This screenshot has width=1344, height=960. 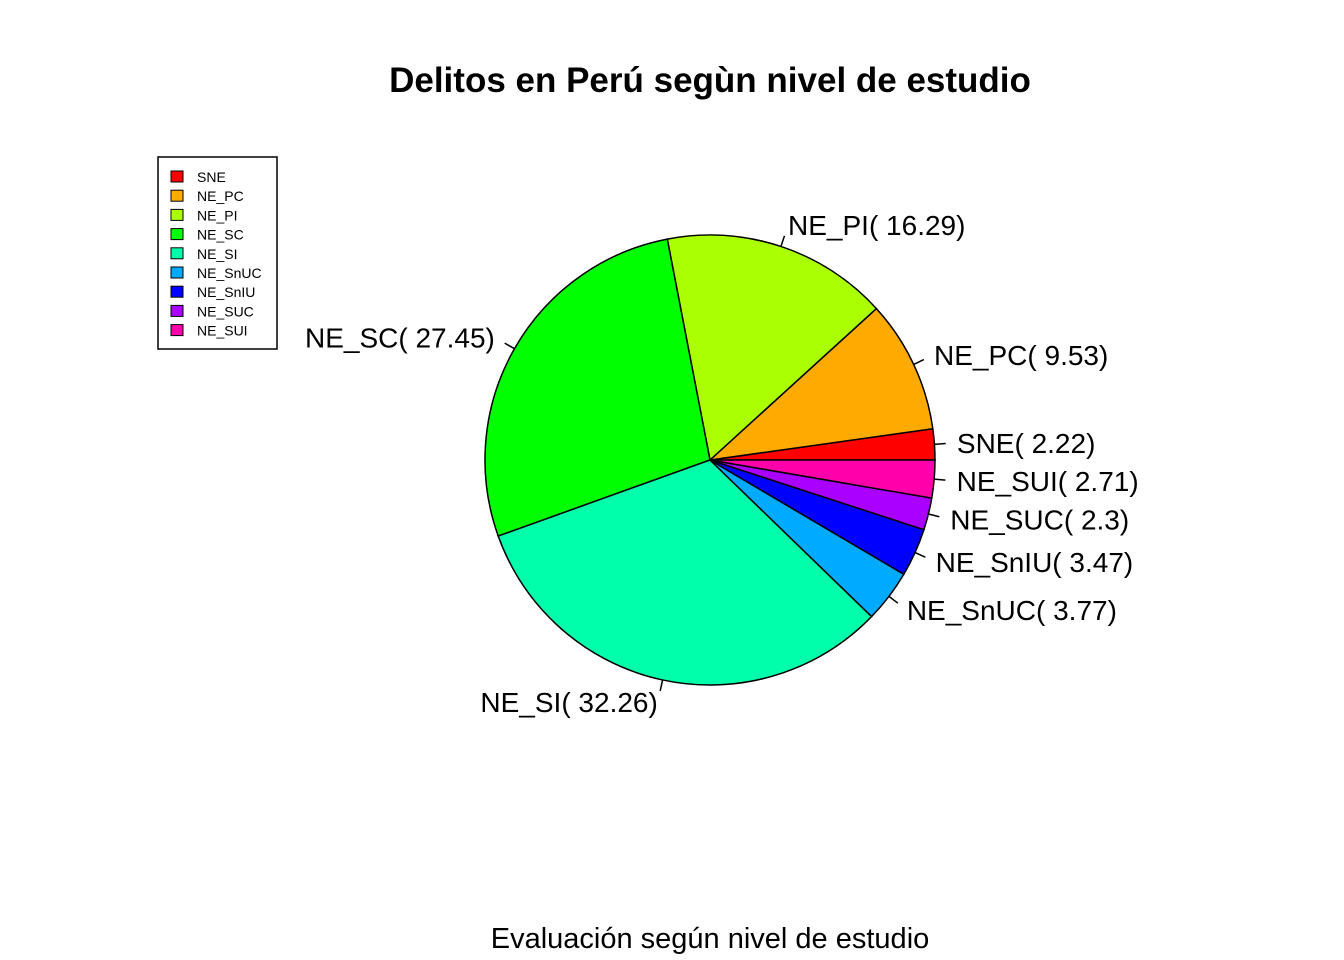 What do you see at coordinates (225, 311) in the screenshot?
I see `legend-label-ne-suc: NE_SUC` at bounding box center [225, 311].